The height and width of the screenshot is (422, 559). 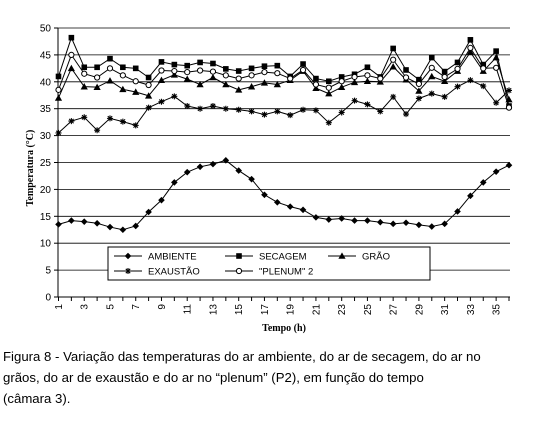 What do you see at coordinates (282, 306) in the screenshot?
I see `x-axis: 1 3 5 7 9 11 13 15 17 19 21 23 25 27 29 31 33 35` at bounding box center [282, 306].